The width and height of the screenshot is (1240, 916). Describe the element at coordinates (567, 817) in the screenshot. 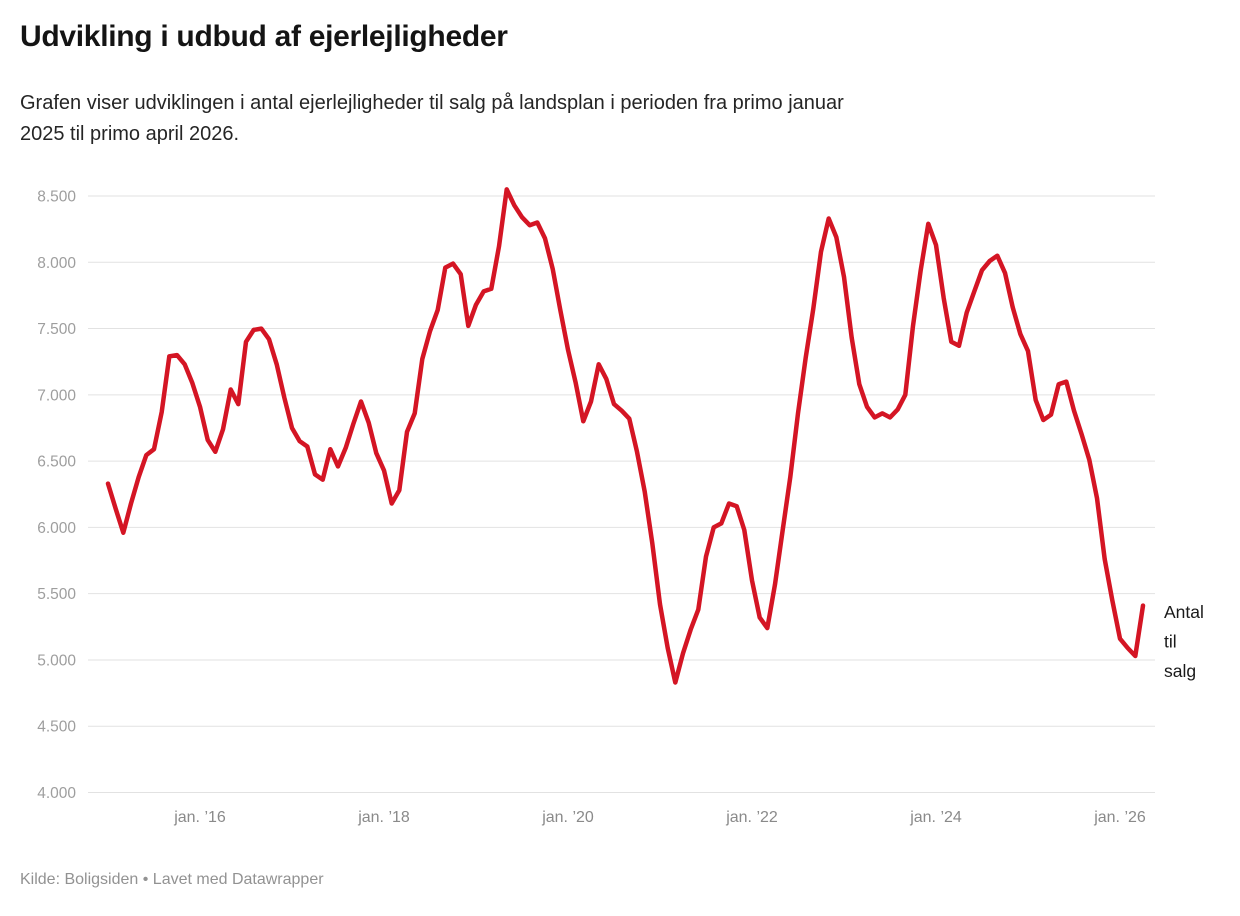

I see `x-axis-label: jan. ’20` at that location.